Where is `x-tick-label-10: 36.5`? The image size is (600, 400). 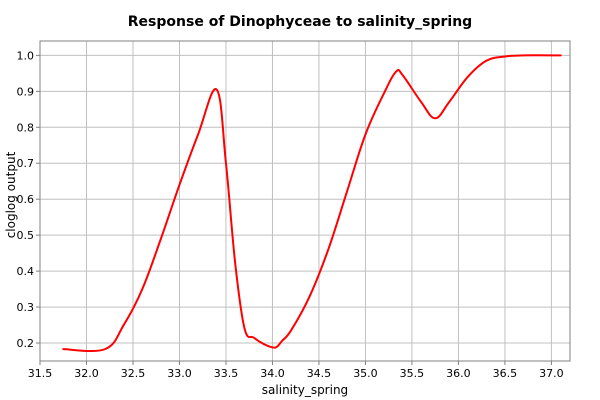
x-tick-label-10: 36.5 is located at coordinates (505, 373).